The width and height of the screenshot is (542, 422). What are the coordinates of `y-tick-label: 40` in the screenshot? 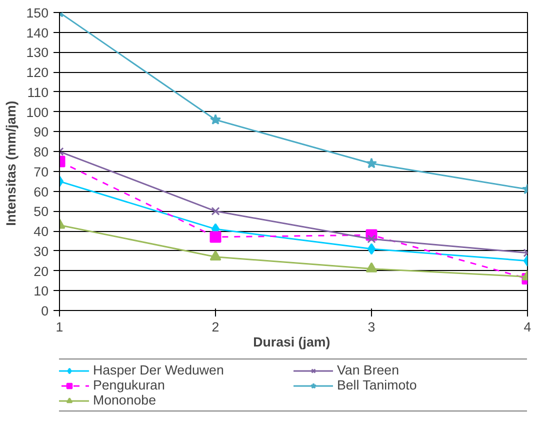 It's located at (41, 232).